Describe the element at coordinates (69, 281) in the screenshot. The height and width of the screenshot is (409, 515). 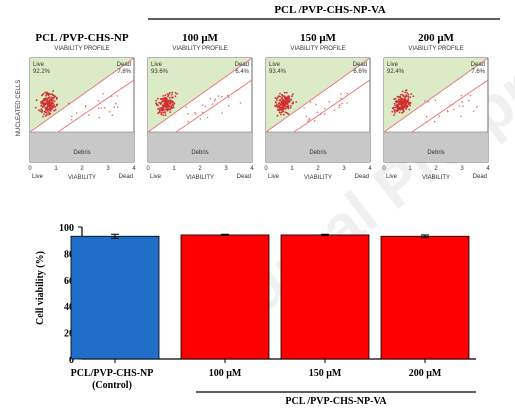
I see `y-tick-label: 60` at that location.